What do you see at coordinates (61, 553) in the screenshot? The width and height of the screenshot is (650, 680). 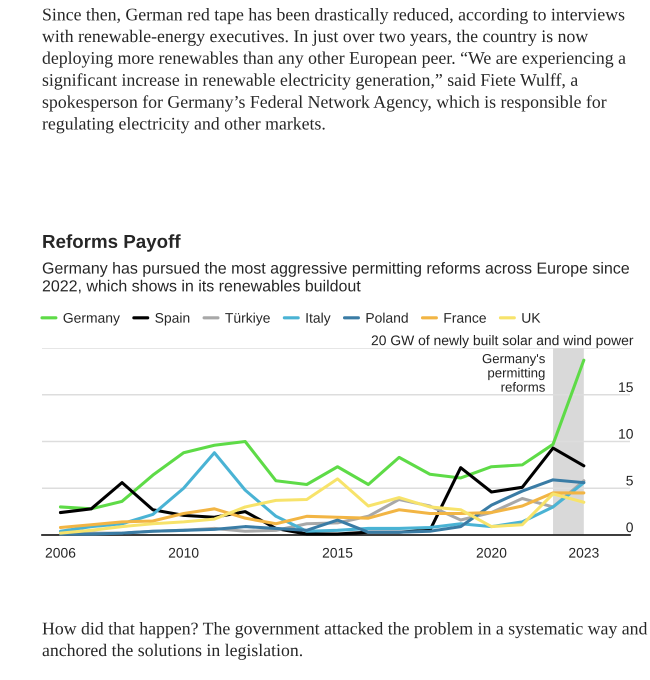 I see `x-tick-label: 2006` at bounding box center [61, 553].